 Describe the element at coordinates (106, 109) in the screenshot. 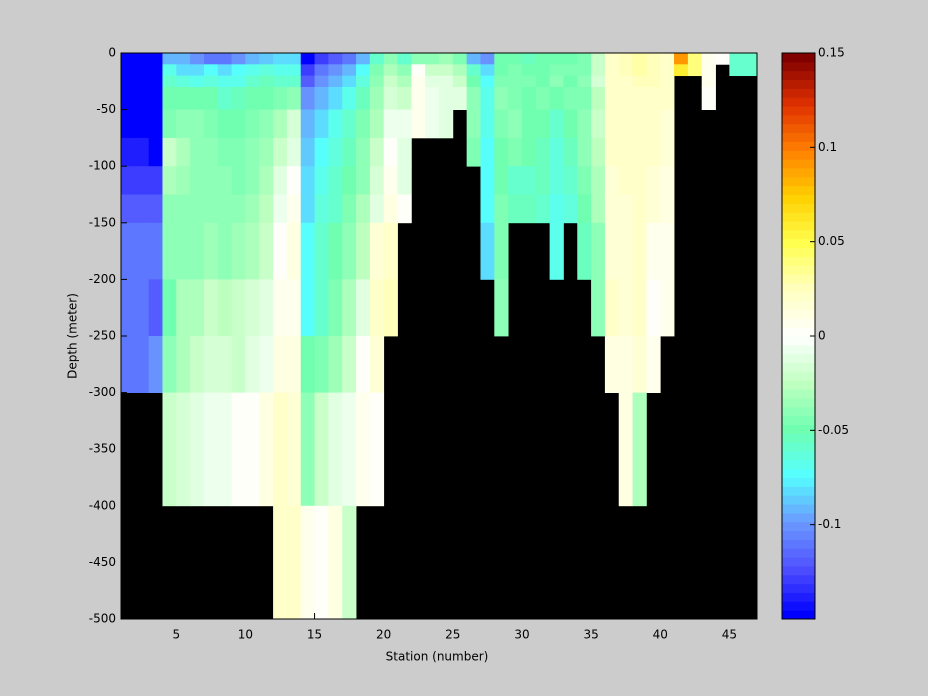

I see `y-tick-label: -50` at that location.